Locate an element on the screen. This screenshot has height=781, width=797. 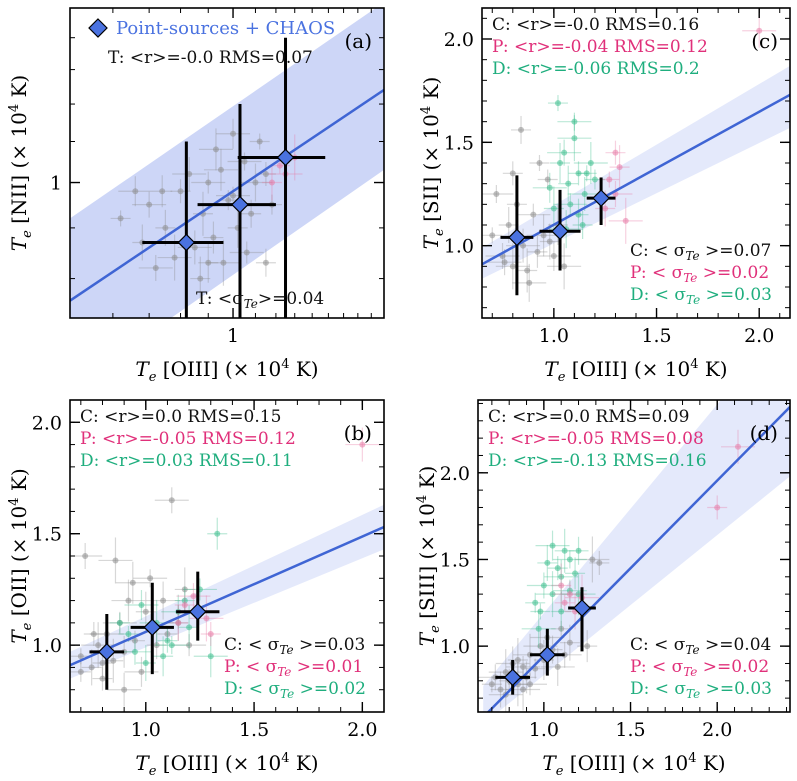
panel-label: (a) is located at coordinates (358, 41).